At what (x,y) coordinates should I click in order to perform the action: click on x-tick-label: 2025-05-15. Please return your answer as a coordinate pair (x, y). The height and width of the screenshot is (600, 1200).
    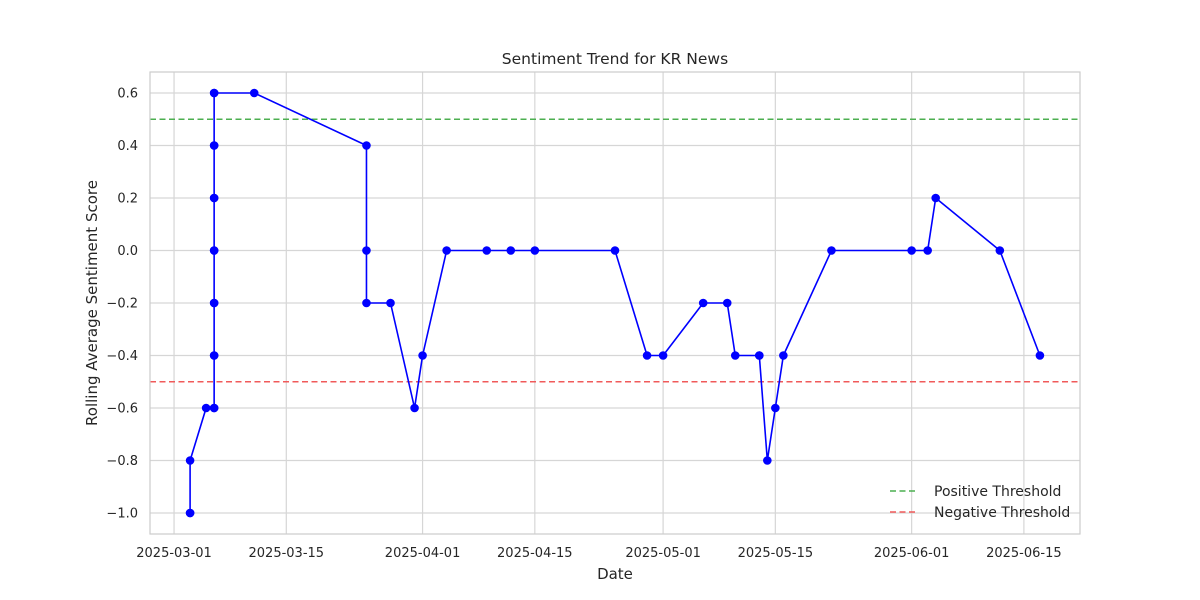
    Looking at the image, I should click on (776, 553).